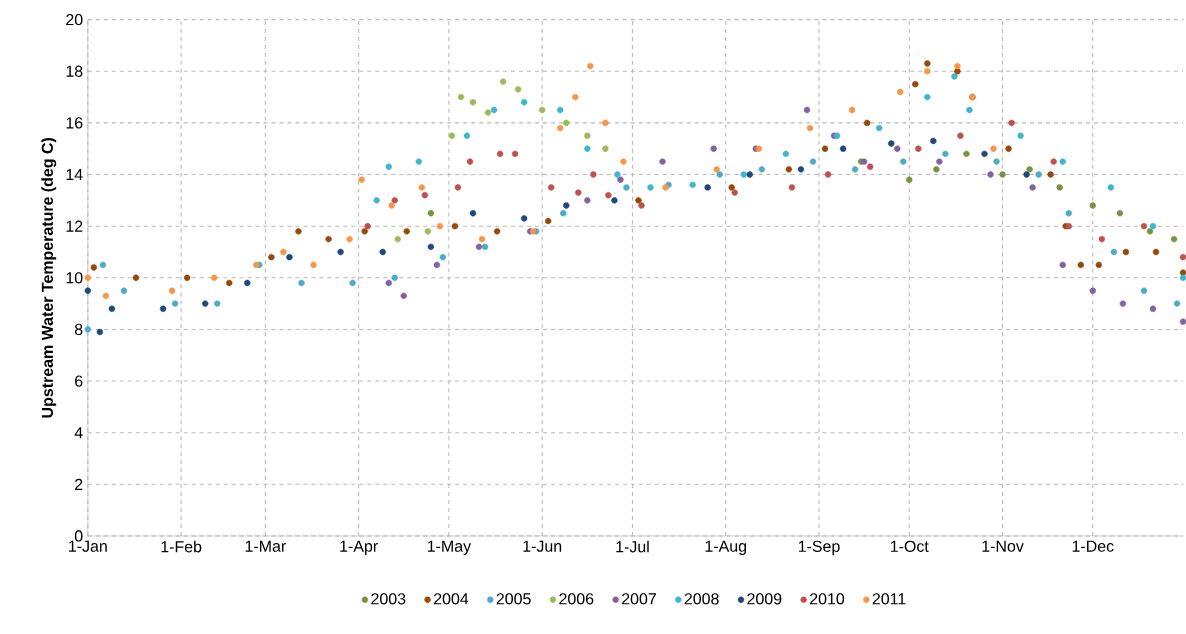 Image resolution: width=1186 pixels, height=634 pixels. I want to click on legend-label: 2004, so click(451, 599).